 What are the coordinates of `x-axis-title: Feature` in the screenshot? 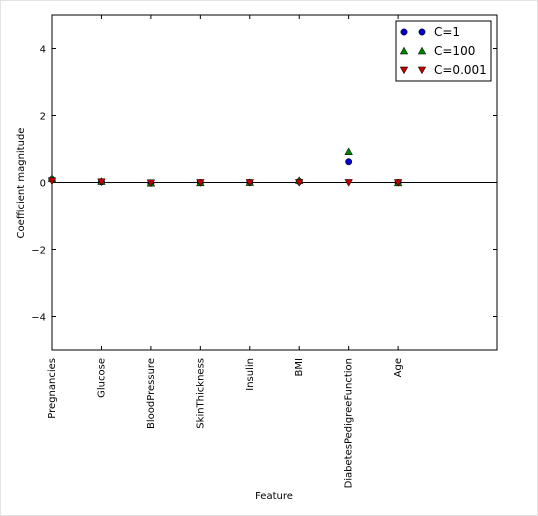 It's located at (274, 496).